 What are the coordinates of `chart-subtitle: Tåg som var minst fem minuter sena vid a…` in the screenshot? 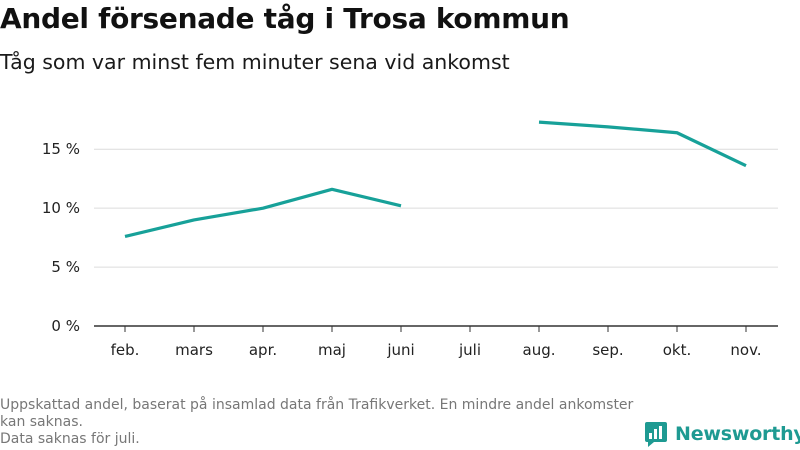 It's located at (255, 62).